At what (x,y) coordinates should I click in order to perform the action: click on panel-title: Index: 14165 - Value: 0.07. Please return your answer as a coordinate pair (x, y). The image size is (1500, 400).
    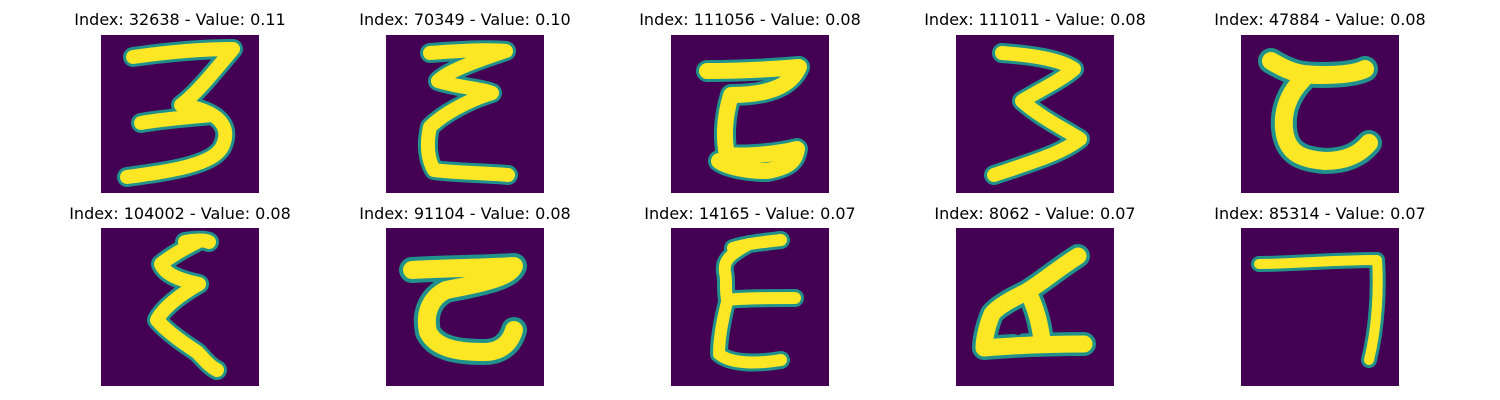
    Looking at the image, I should click on (750, 213).